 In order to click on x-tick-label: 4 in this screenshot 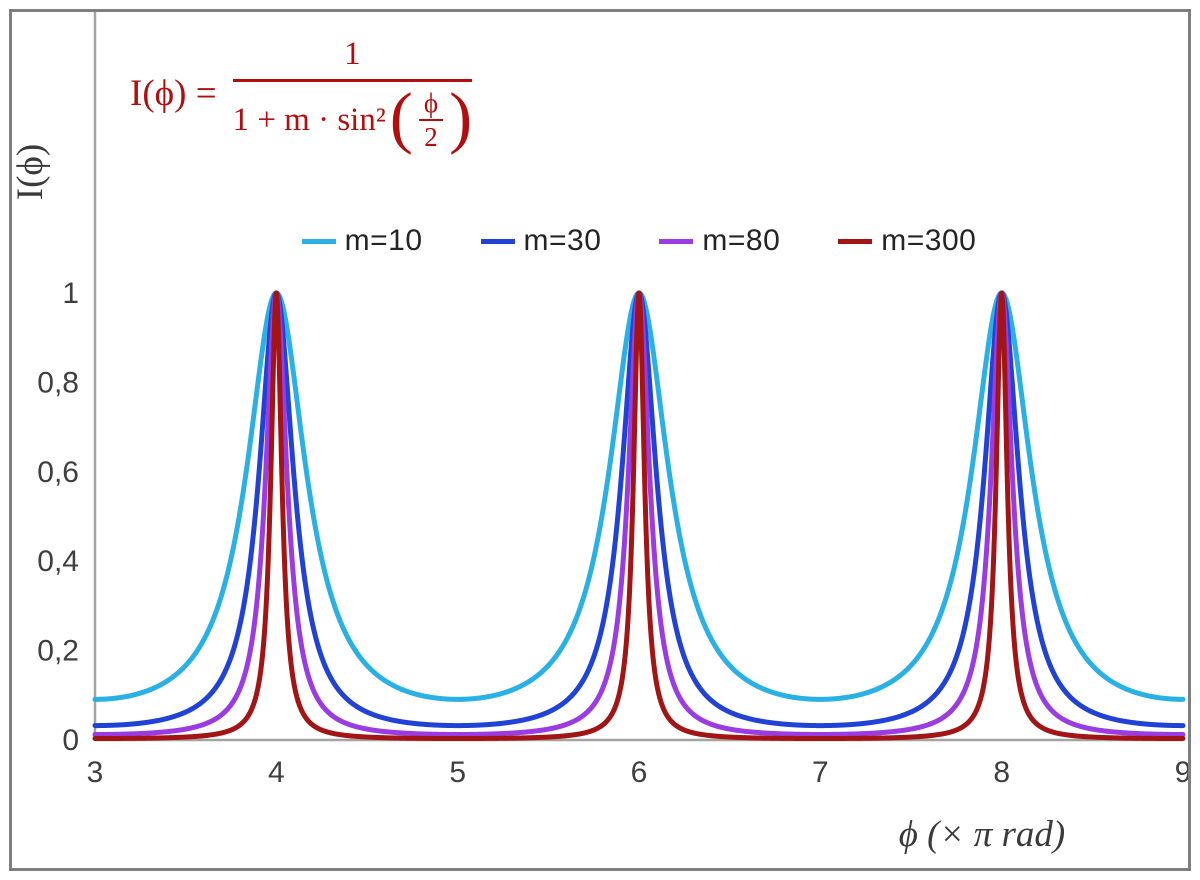, I will do `click(276, 772)`.